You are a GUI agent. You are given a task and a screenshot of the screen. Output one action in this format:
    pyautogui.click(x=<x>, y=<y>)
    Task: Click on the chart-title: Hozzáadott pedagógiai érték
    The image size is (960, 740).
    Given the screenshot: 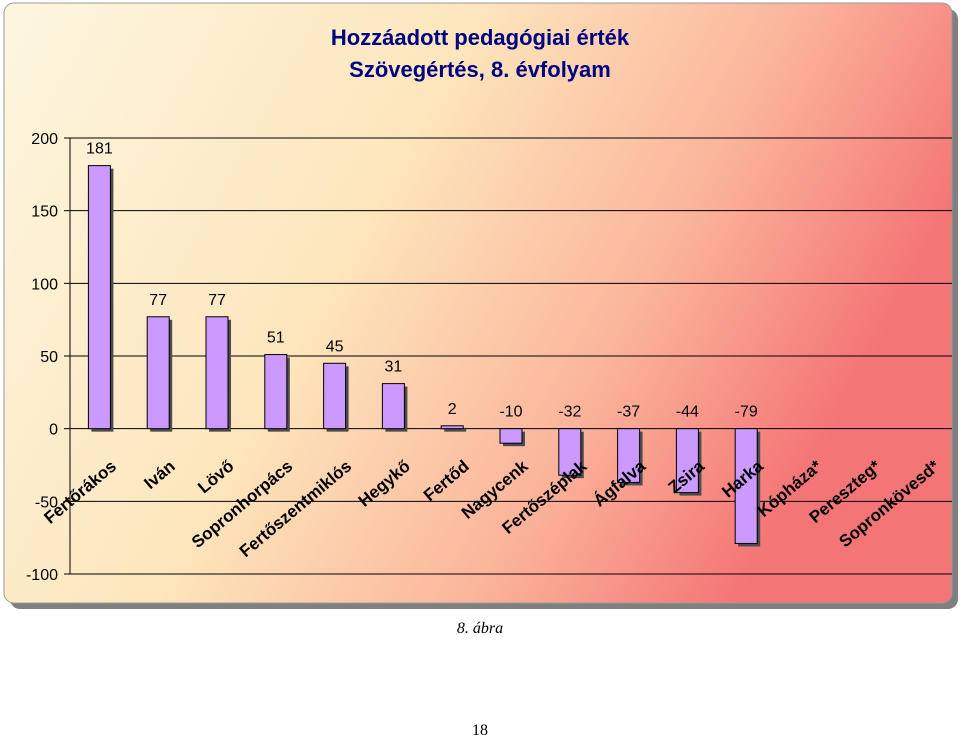 What is the action you would take?
    pyautogui.click(x=480, y=37)
    